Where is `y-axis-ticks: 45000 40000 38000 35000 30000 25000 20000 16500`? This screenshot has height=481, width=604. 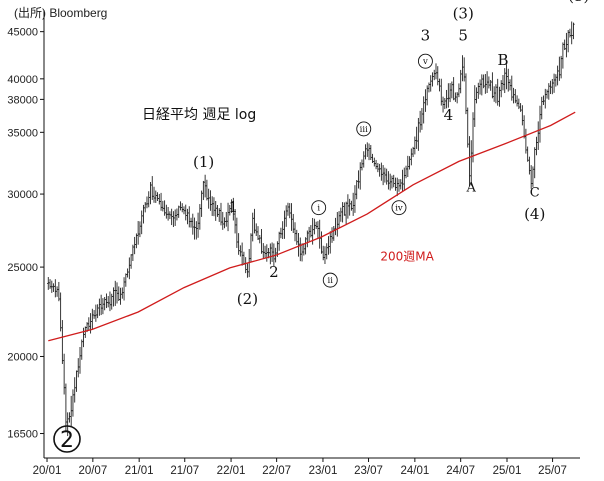 y-axis-ticks: 45000 40000 38000 35000 30000 25000 20000 16500 is located at coordinates (25, 234).